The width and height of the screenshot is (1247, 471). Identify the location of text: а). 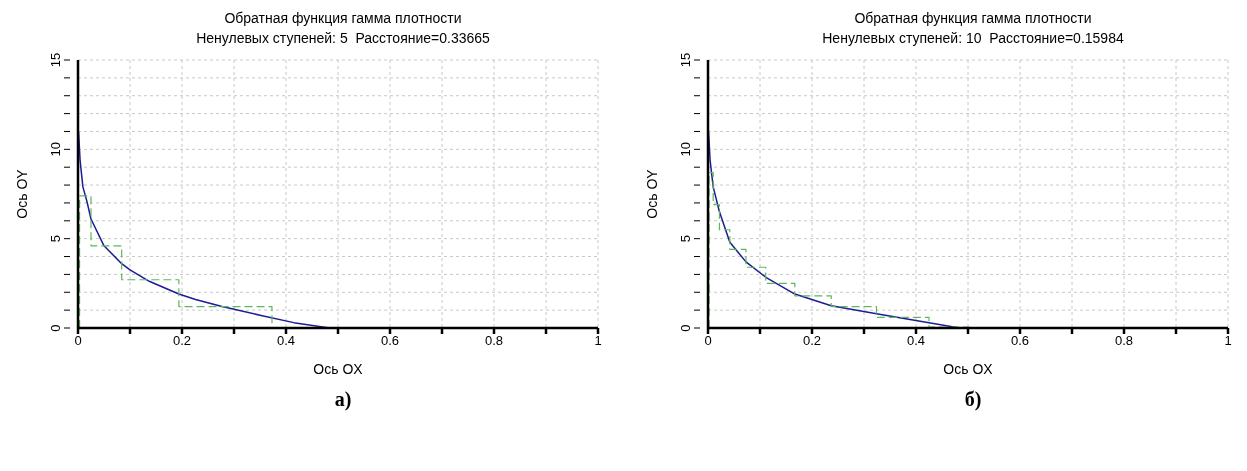
(343, 399).